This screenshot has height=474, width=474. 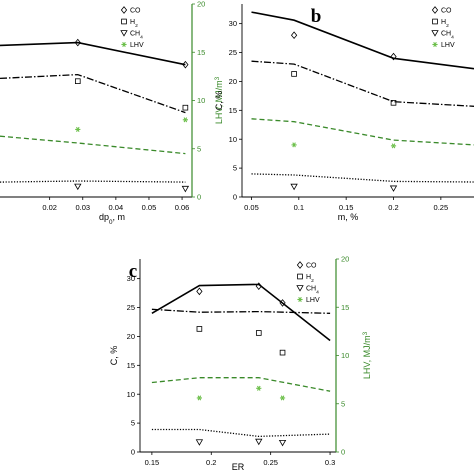 I want to click on y-tick-label: 5, so click(x=235, y=168).